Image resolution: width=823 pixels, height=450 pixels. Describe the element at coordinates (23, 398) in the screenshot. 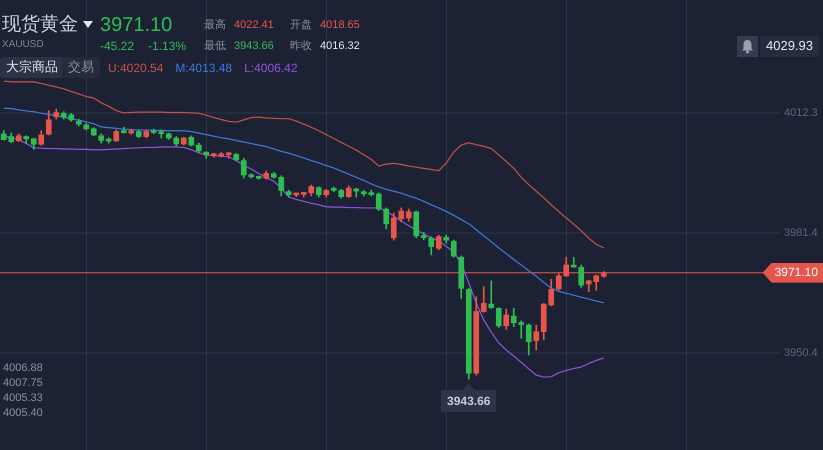

I see `annotation: 4005.33` at that location.